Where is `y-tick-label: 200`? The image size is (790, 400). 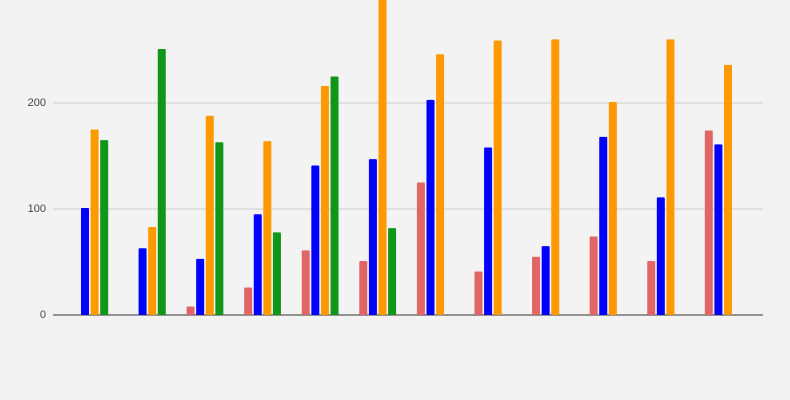 y-tick-label: 200 is located at coordinates (37, 103).